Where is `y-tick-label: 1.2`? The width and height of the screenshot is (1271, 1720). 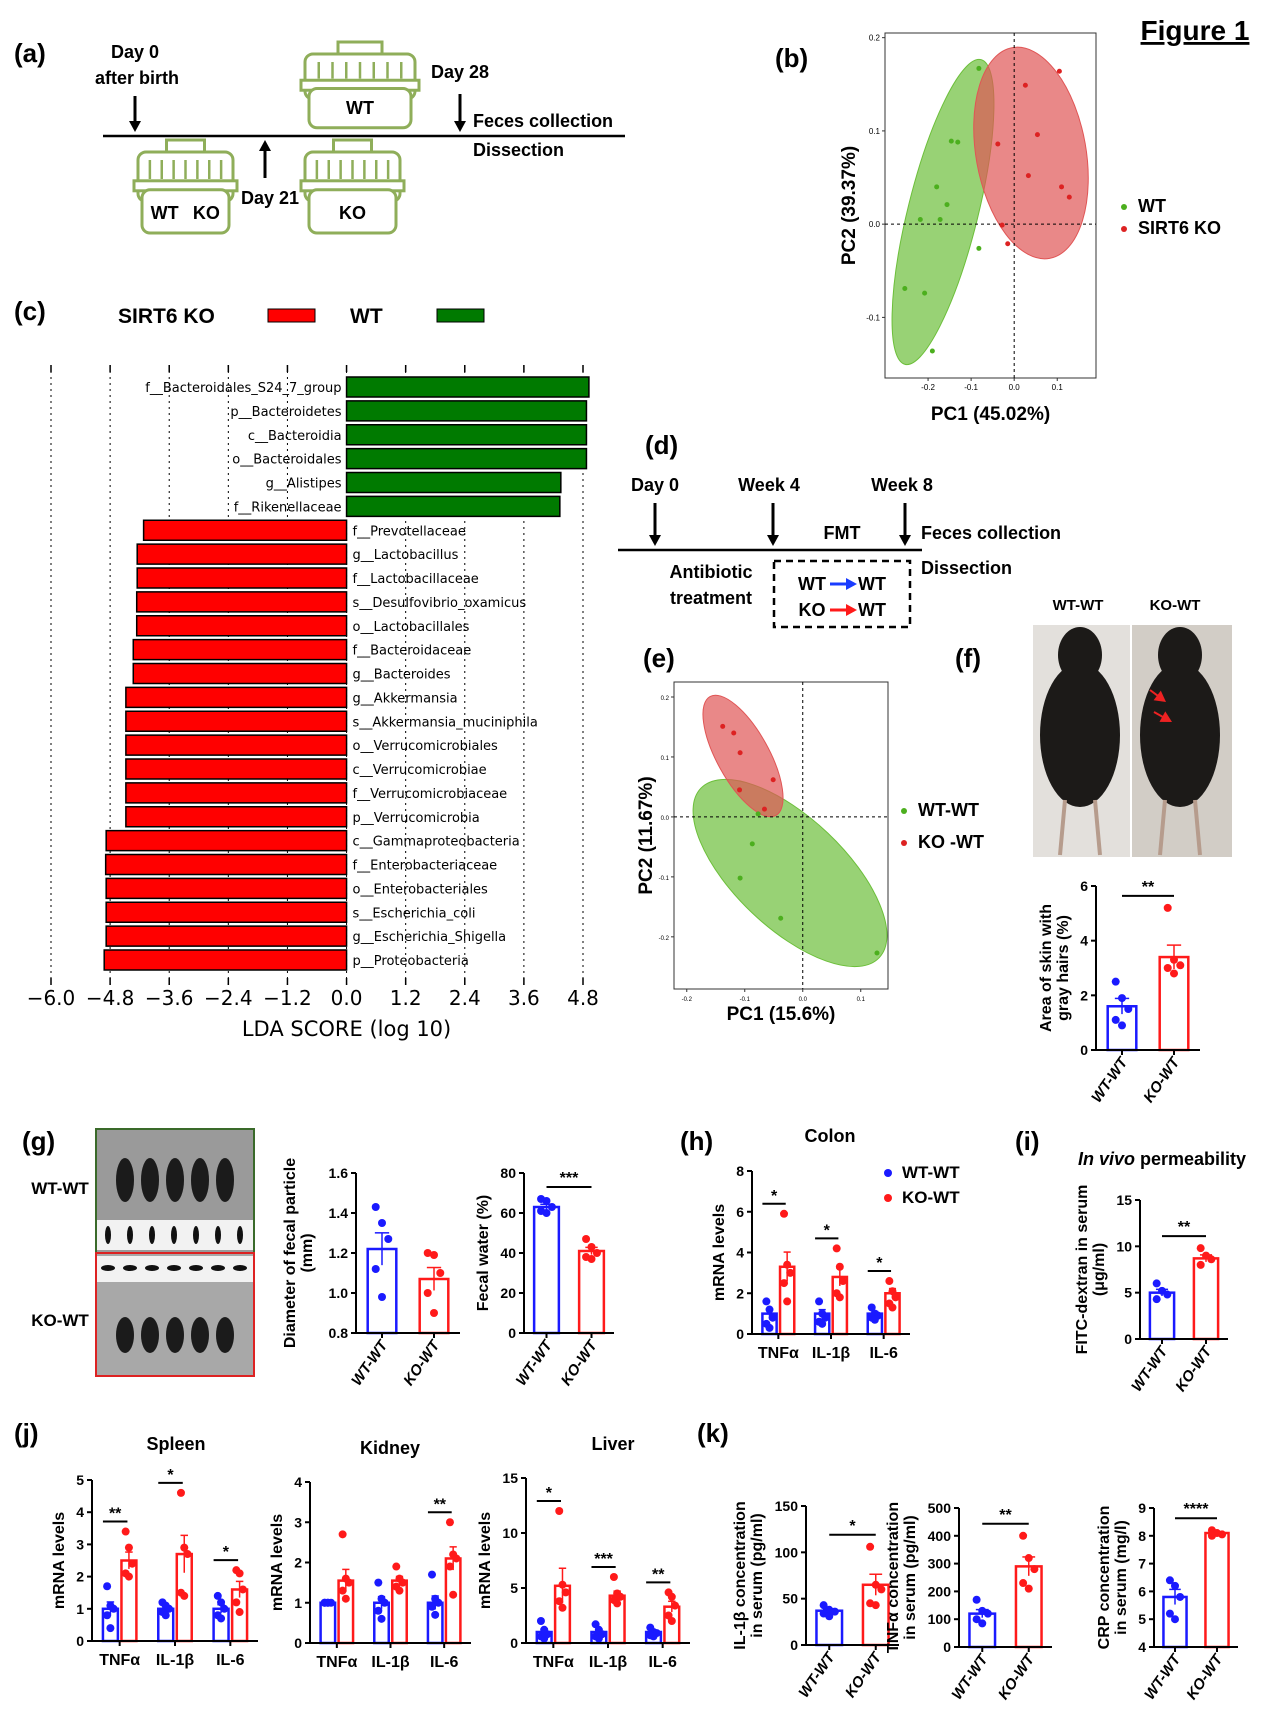
y-tick-label: 1.2 is located at coordinates (339, 1253).